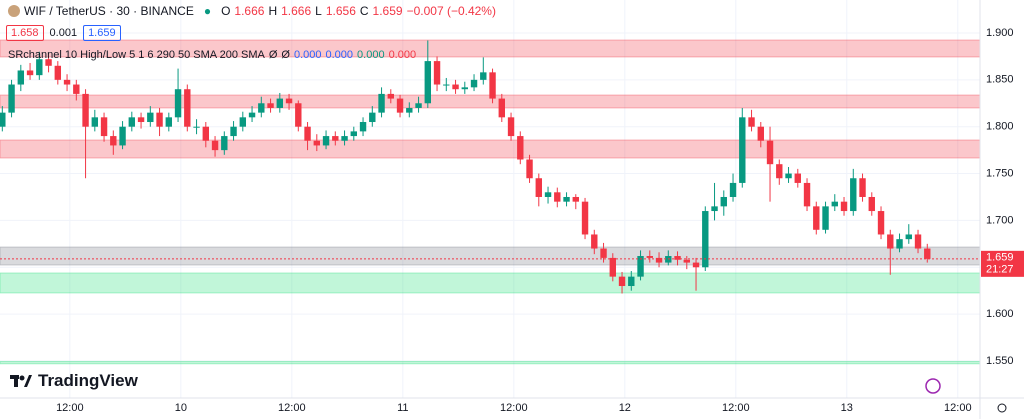 The height and width of the screenshot is (419, 1024). I want to click on brand-text: TradingView, so click(88, 380).